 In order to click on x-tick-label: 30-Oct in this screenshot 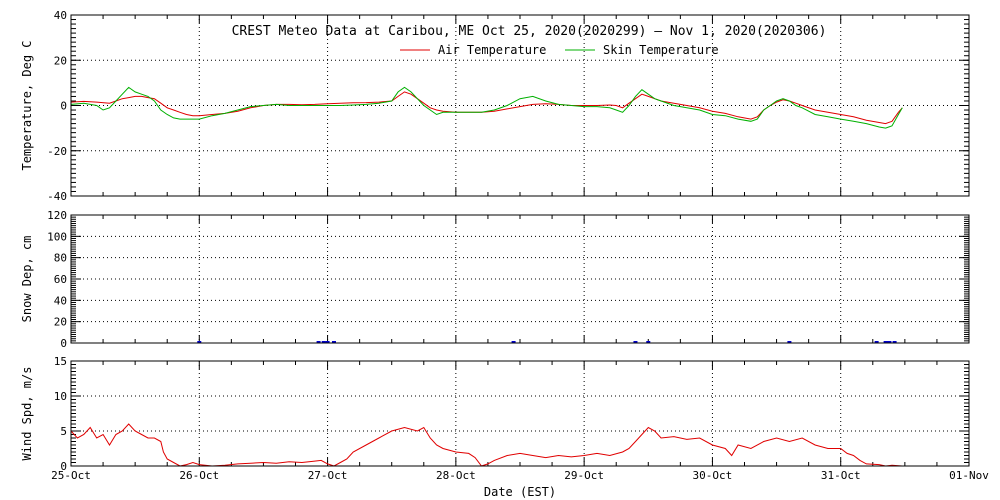, I will do `click(713, 475)`.